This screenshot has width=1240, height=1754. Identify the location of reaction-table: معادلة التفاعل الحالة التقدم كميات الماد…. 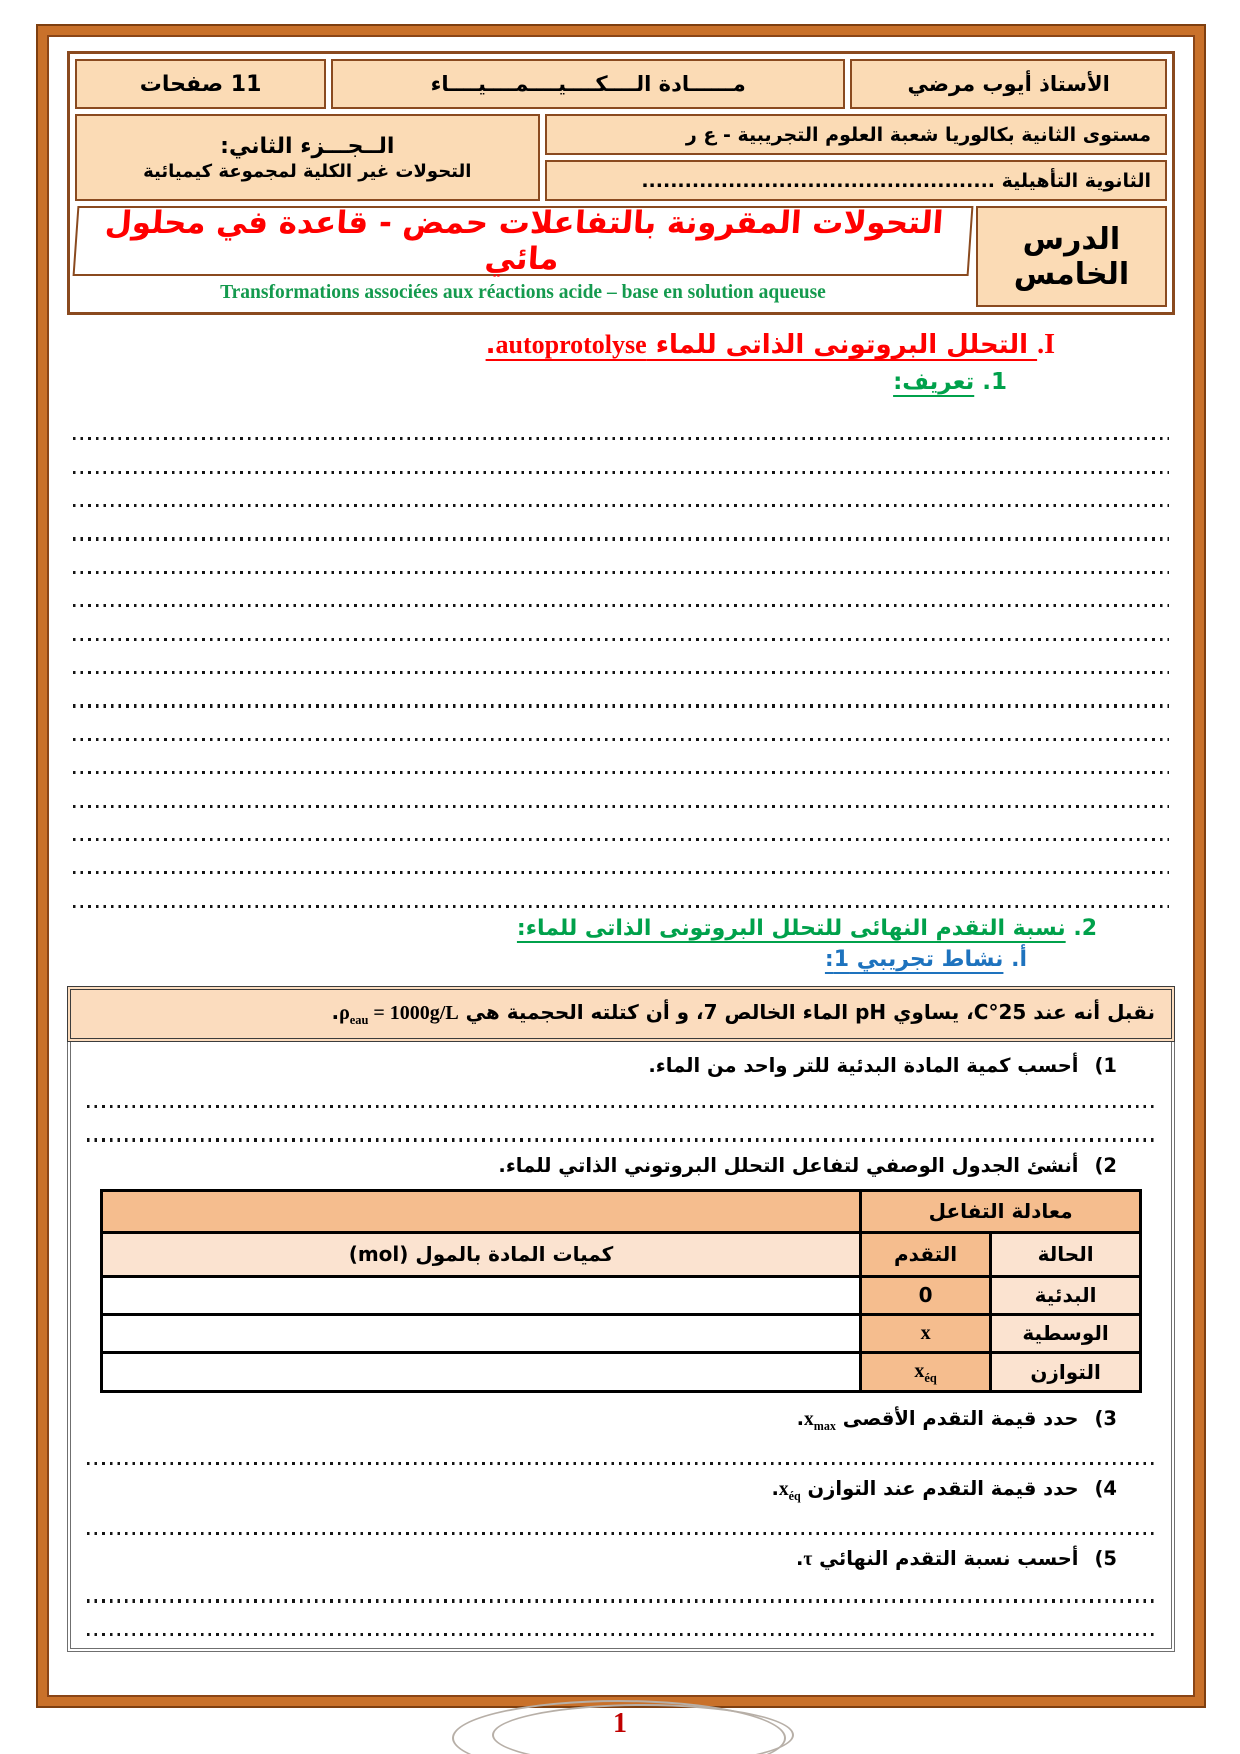
(621, 1290).